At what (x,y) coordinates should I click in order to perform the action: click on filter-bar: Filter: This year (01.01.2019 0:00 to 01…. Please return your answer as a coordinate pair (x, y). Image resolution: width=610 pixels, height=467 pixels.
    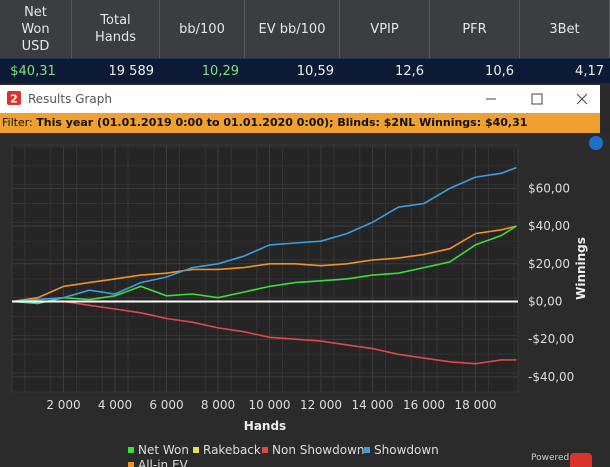
    Looking at the image, I should click on (300, 123).